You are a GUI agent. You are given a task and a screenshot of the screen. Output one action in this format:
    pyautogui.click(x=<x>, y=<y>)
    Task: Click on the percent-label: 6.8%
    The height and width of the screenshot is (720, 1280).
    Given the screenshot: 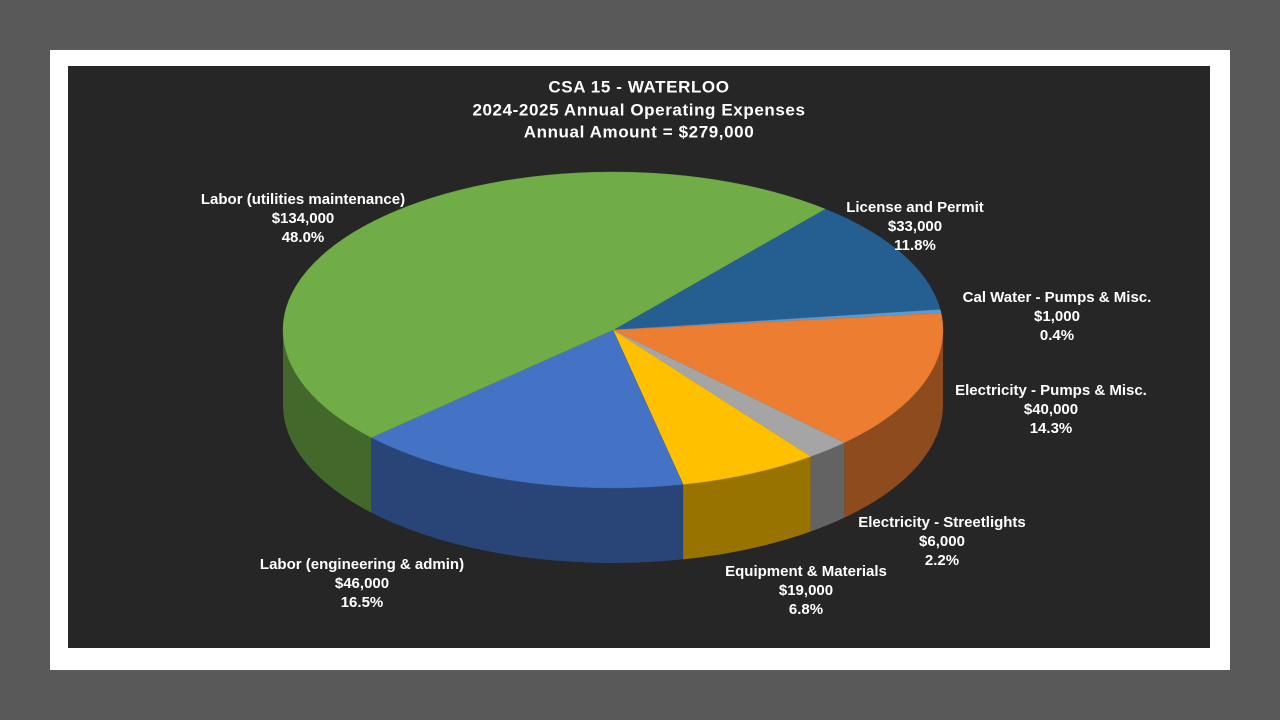 What is the action you would take?
    pyautogui.click(x=806, y=609)
    